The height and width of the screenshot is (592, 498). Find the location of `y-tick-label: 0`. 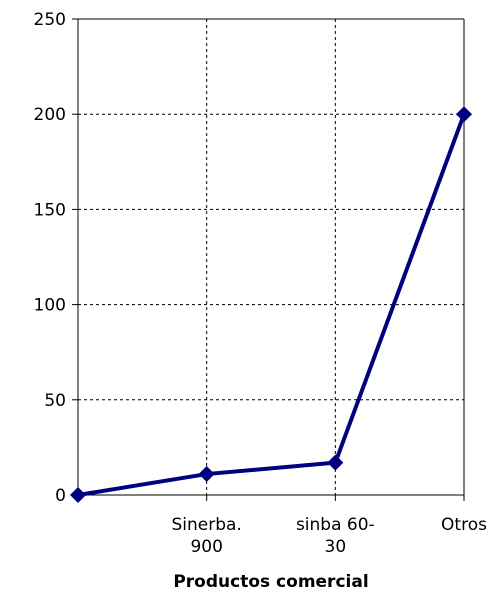

y-tick-label: 0 is located at coordinates (60, 496).